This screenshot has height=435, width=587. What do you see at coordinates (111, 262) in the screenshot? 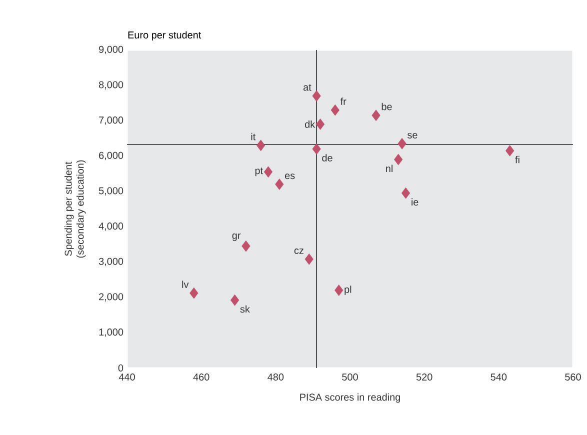
I see `y-tick-label: 3,000` at bounding box center [111, 262].